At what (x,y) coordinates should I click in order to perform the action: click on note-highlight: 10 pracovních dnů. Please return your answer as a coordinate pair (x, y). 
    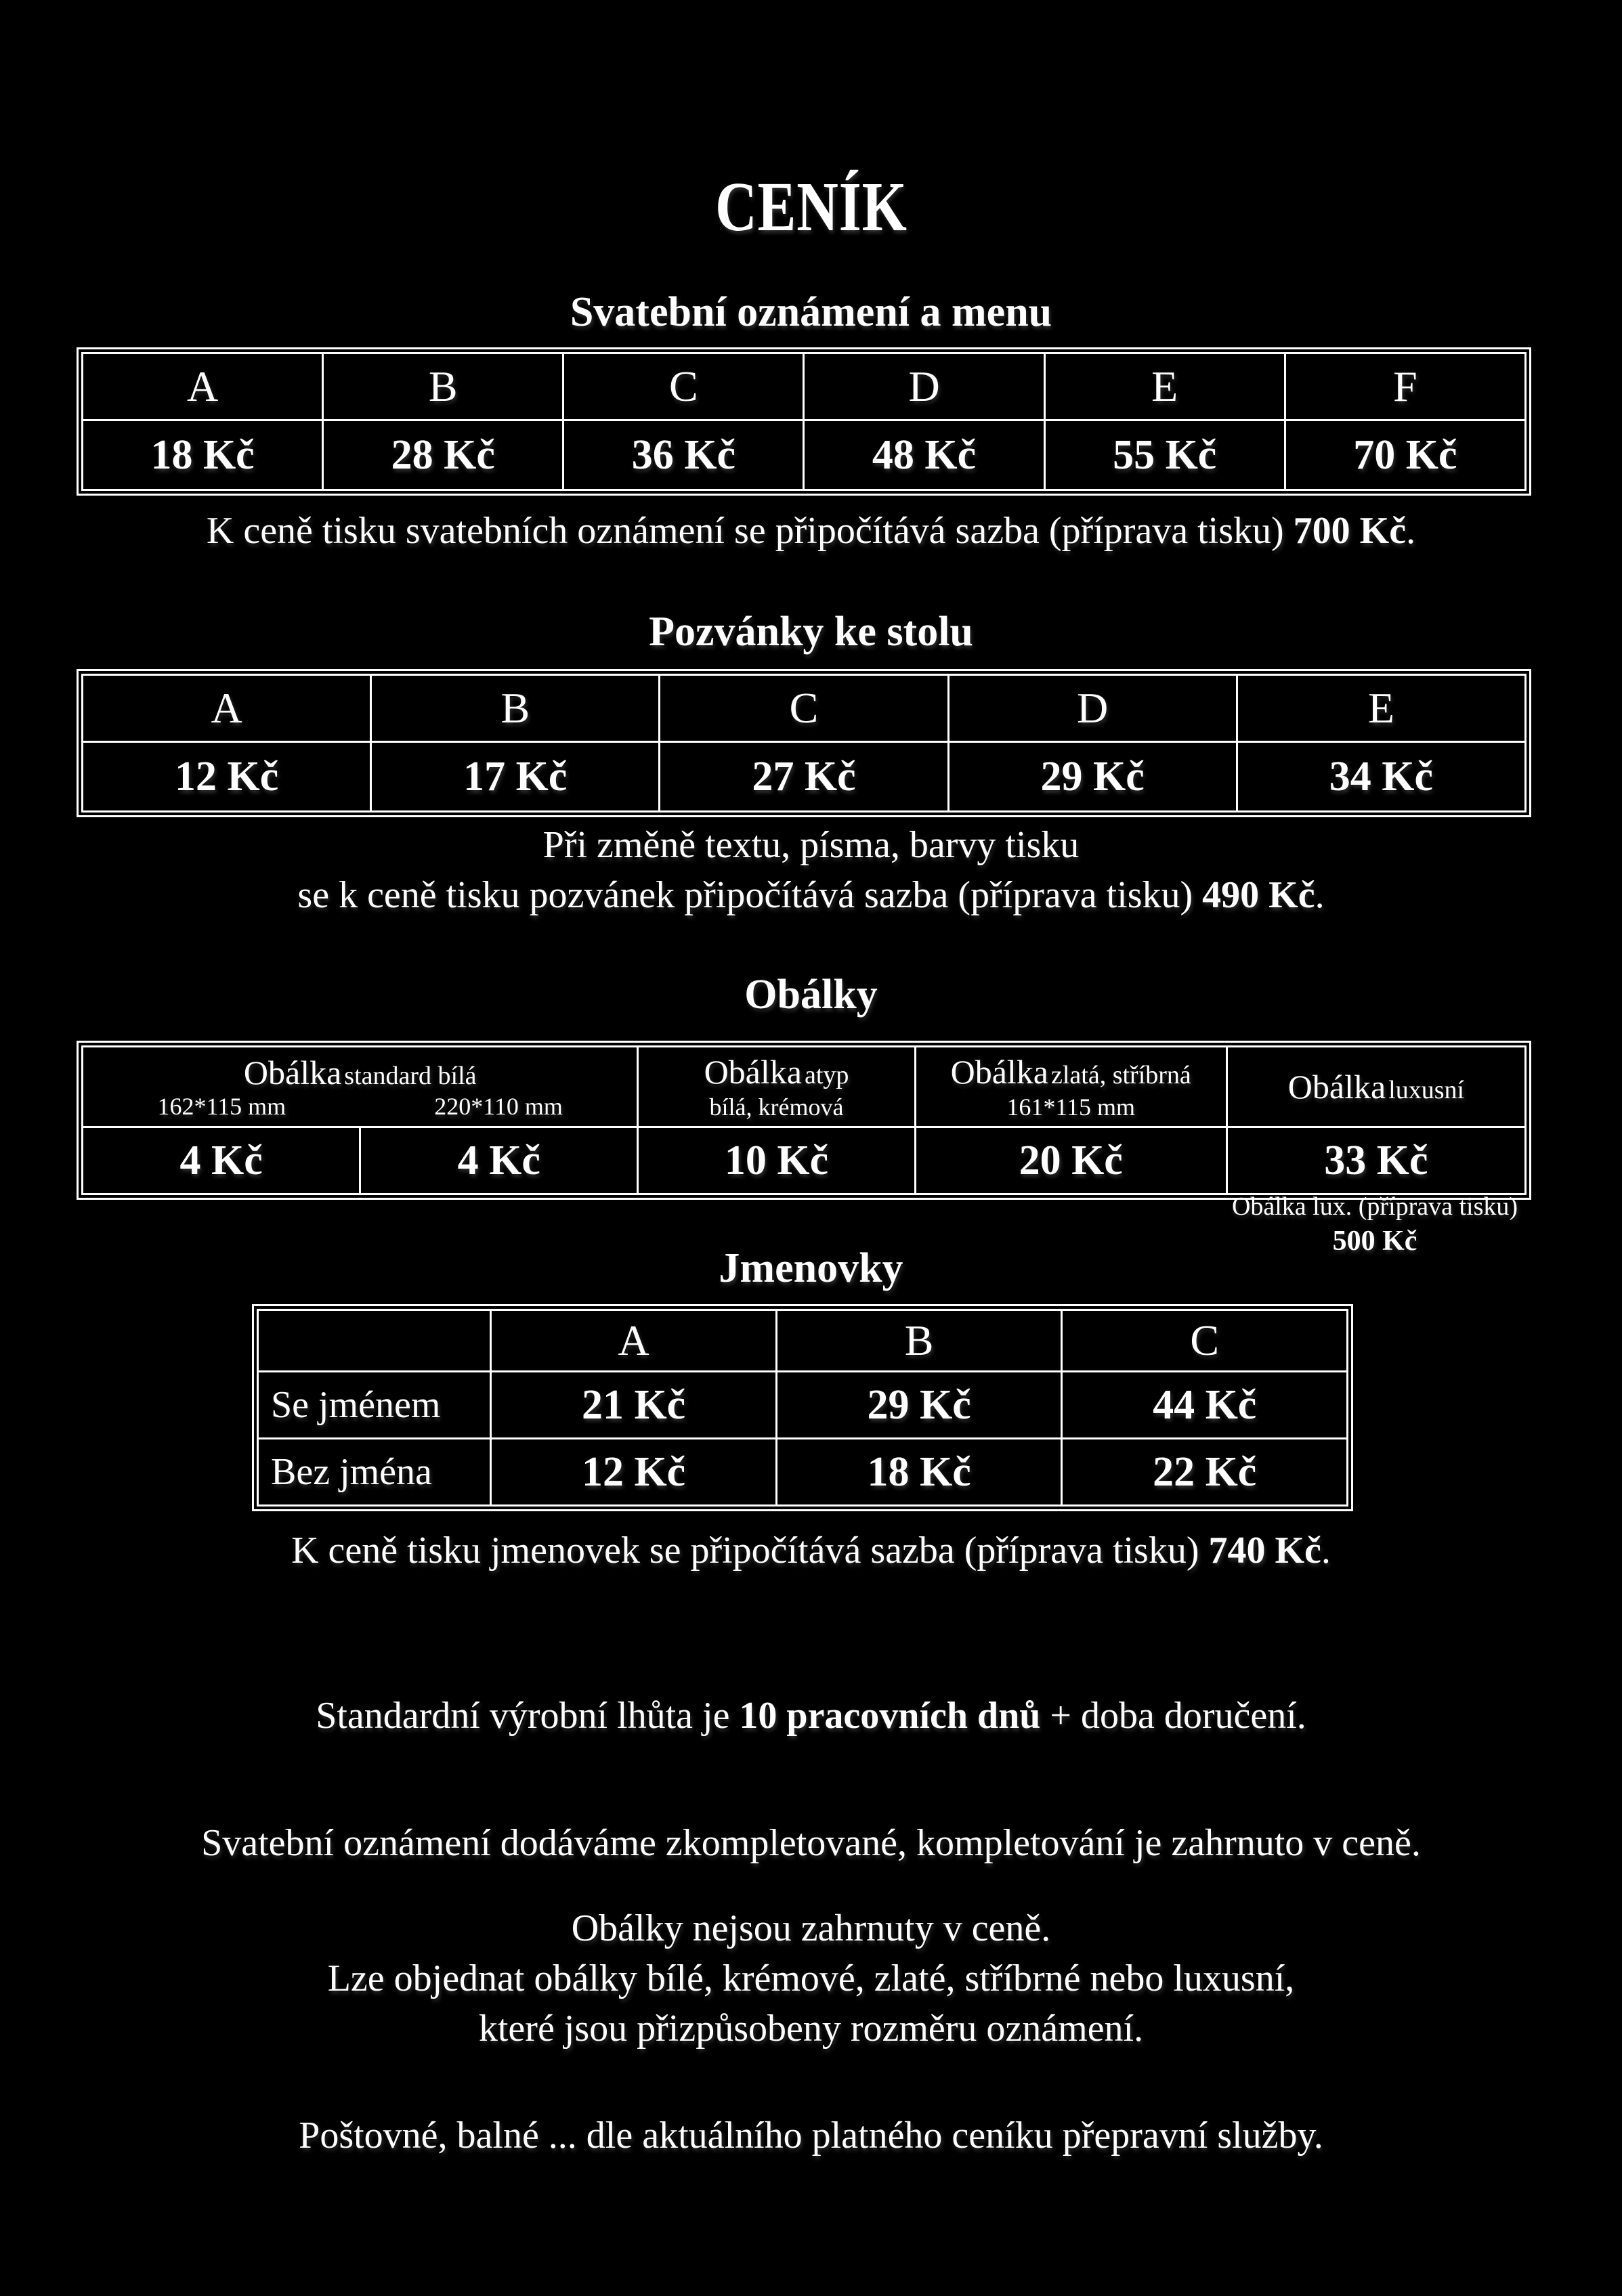
    Looking at the image, I should click on (890, 1716).